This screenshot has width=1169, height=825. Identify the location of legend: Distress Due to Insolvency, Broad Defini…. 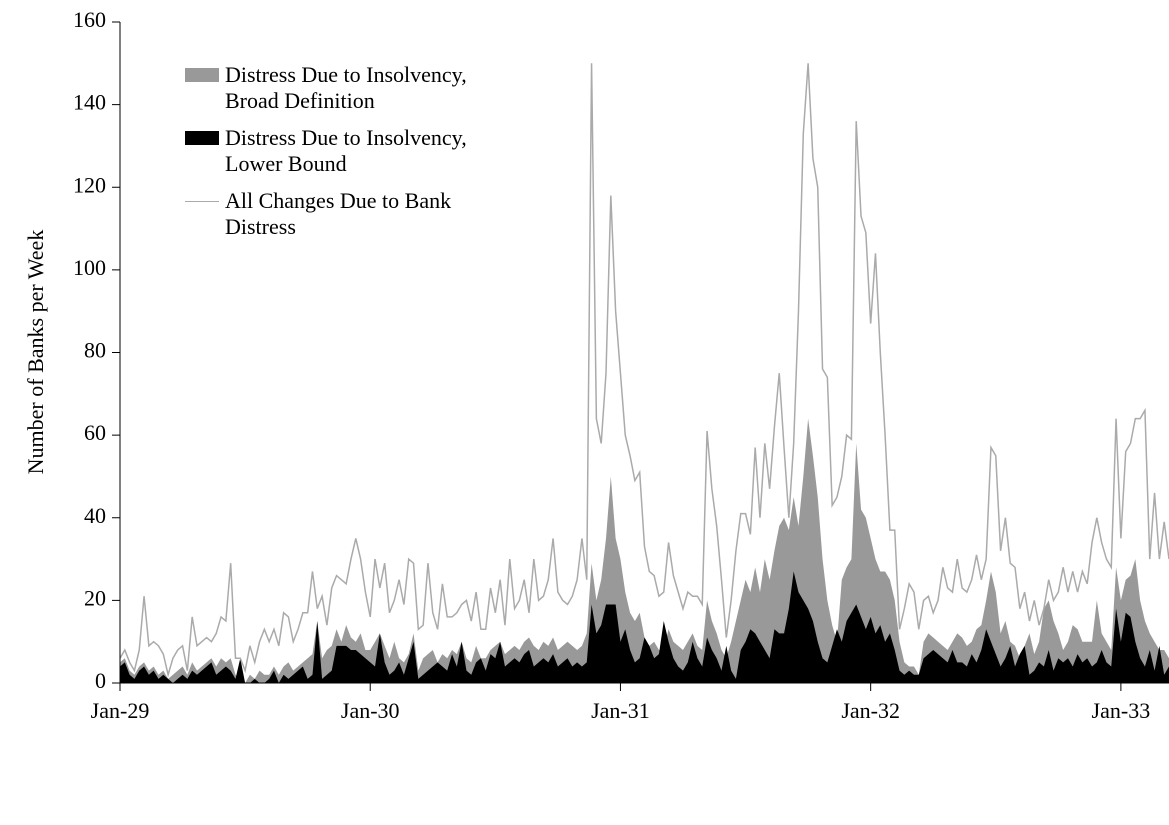
(335, 156).